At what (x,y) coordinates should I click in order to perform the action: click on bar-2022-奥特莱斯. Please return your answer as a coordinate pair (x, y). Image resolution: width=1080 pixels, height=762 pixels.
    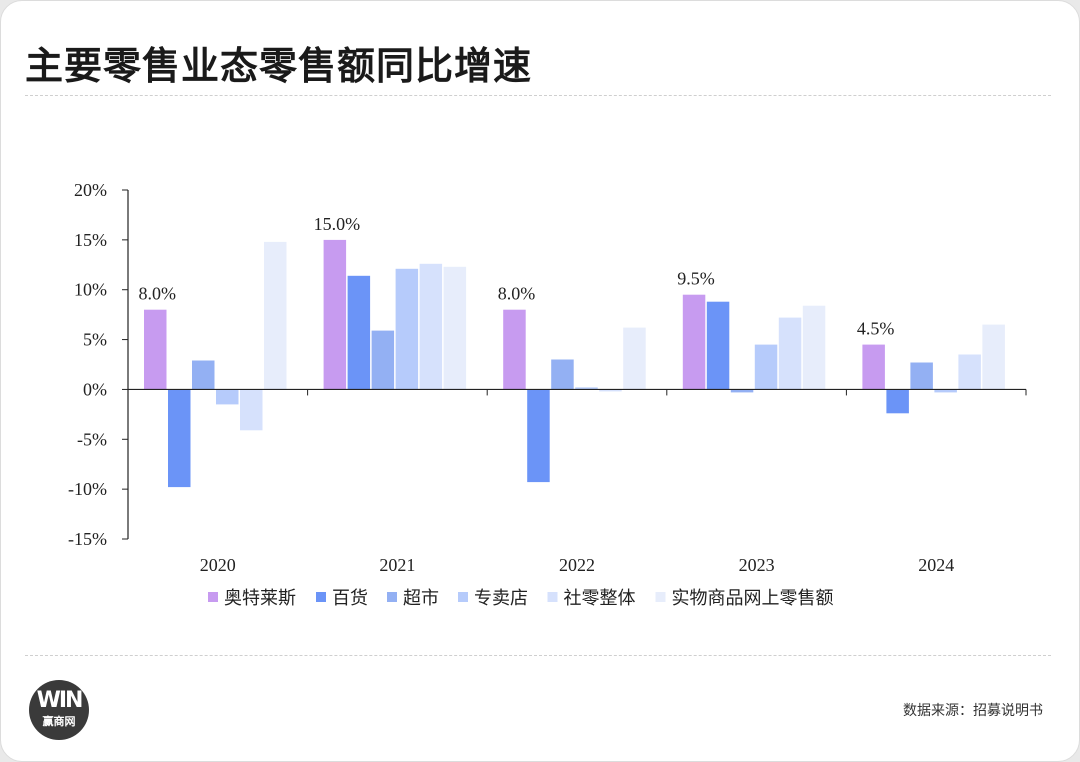
    Looking at the image, I should click on (514, 349).